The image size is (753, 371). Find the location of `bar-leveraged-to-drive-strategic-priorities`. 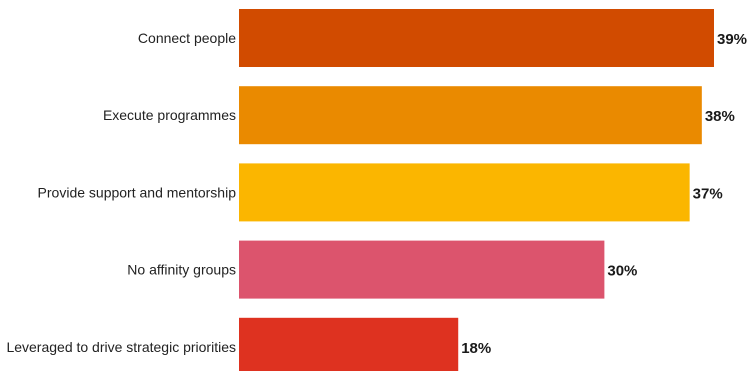

bar-leveraged-to-drive-strategic-priorities is located at coordinates (349, 344).